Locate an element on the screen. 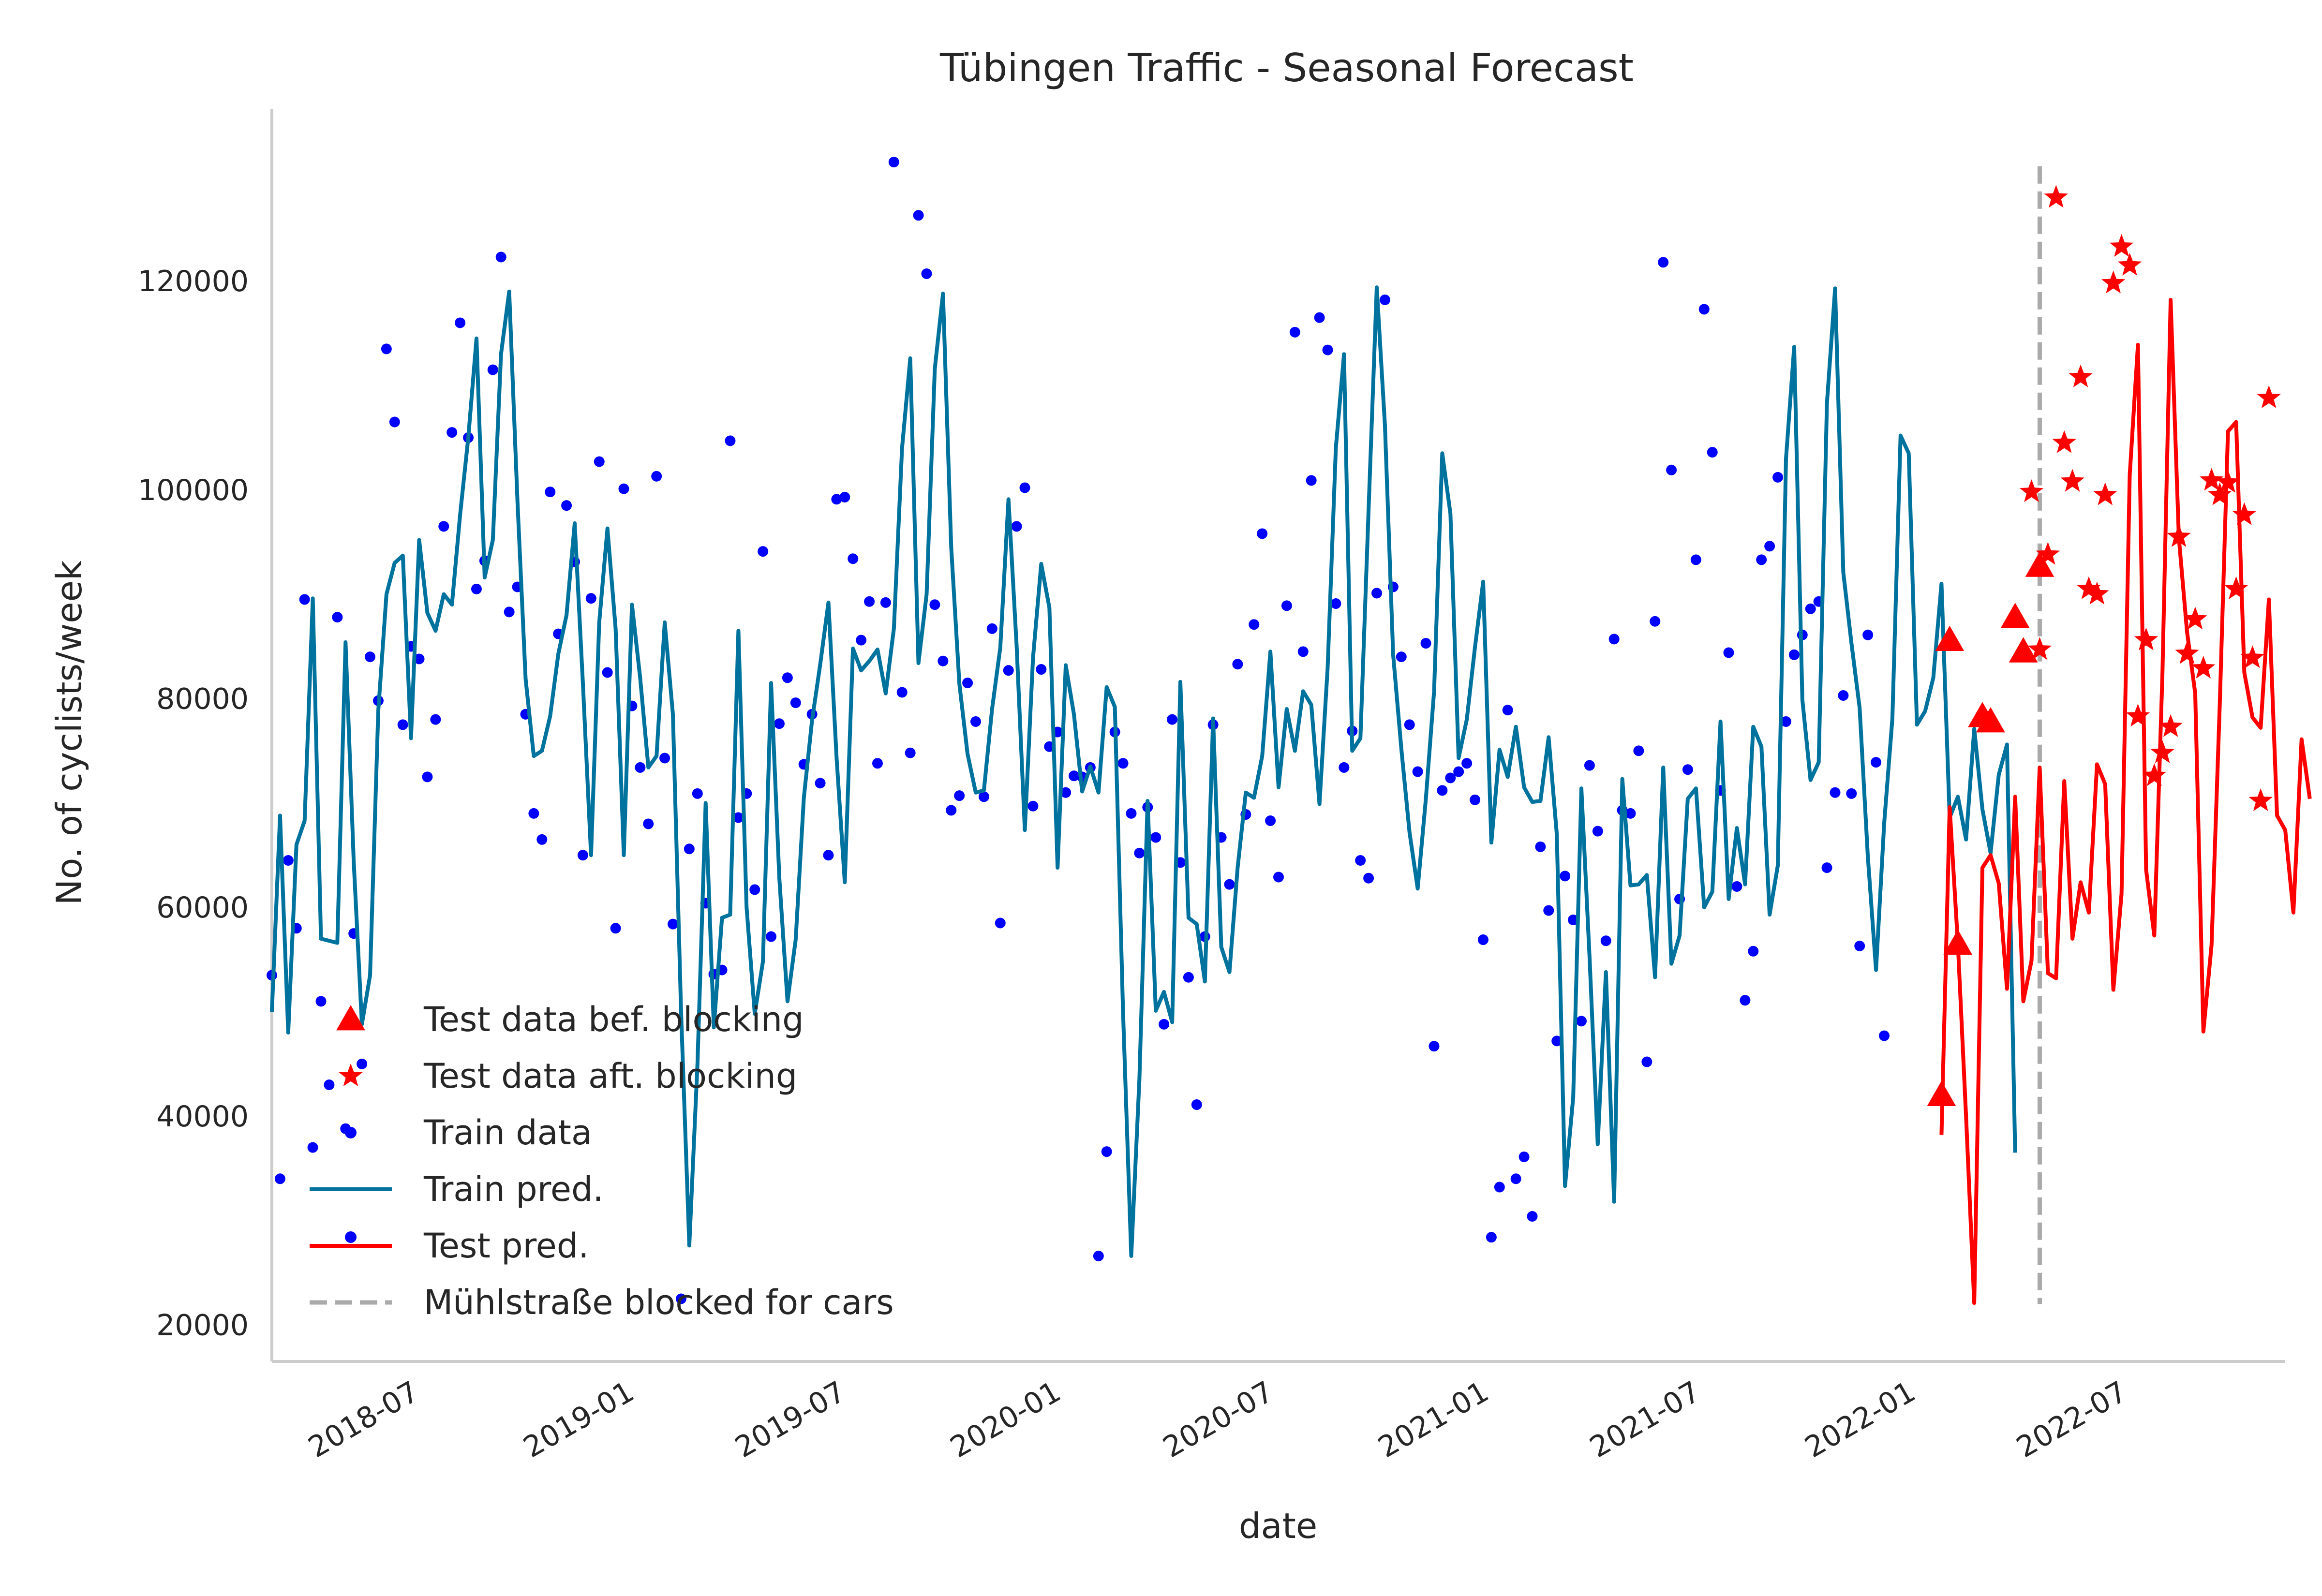  x-tick-label: 2022-01 is located at coordinates (1860, 1419).